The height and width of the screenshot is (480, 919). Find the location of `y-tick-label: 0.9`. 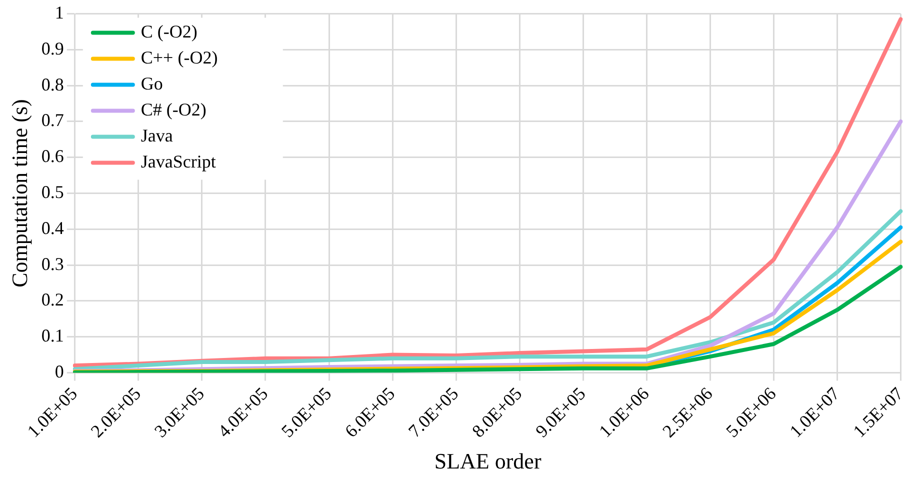

y-tick-label: 0.9 is located at coordinates (52, 48).